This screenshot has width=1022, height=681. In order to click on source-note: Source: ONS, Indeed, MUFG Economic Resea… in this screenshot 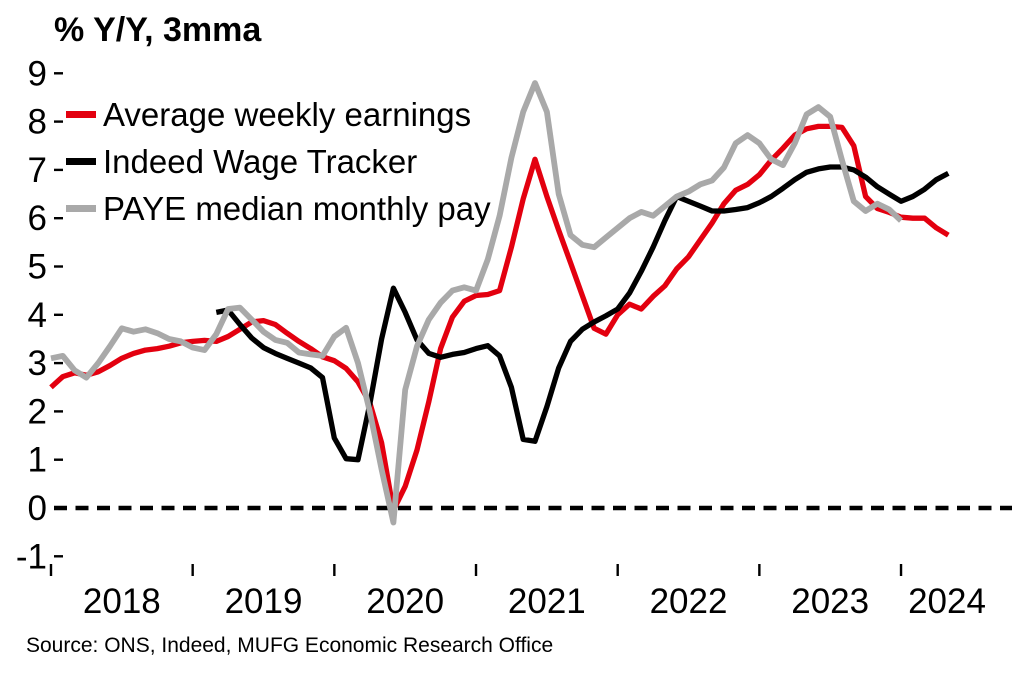, I will do `click(290, 645)`.